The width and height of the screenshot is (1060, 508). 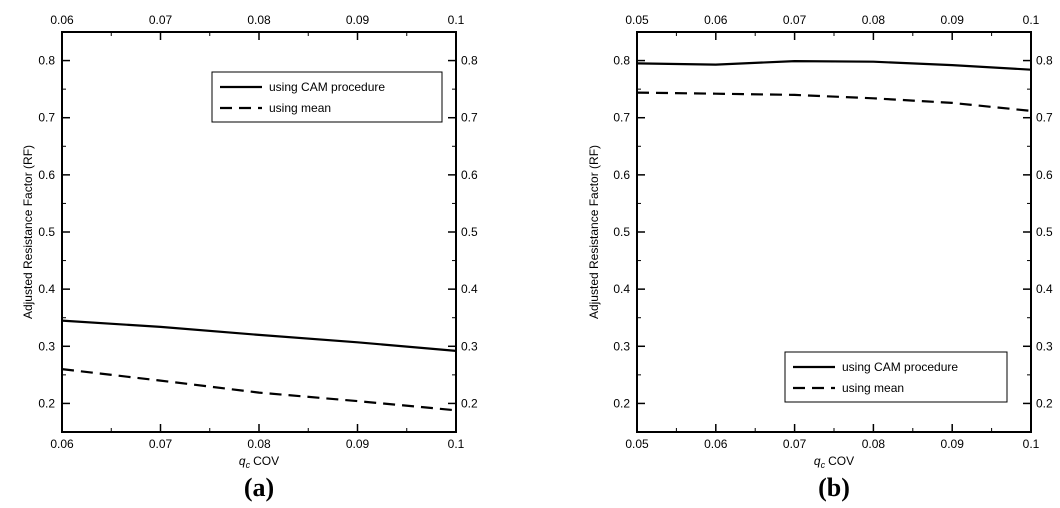 I want to click on panel-label: (b), so click(x=834, y=487).